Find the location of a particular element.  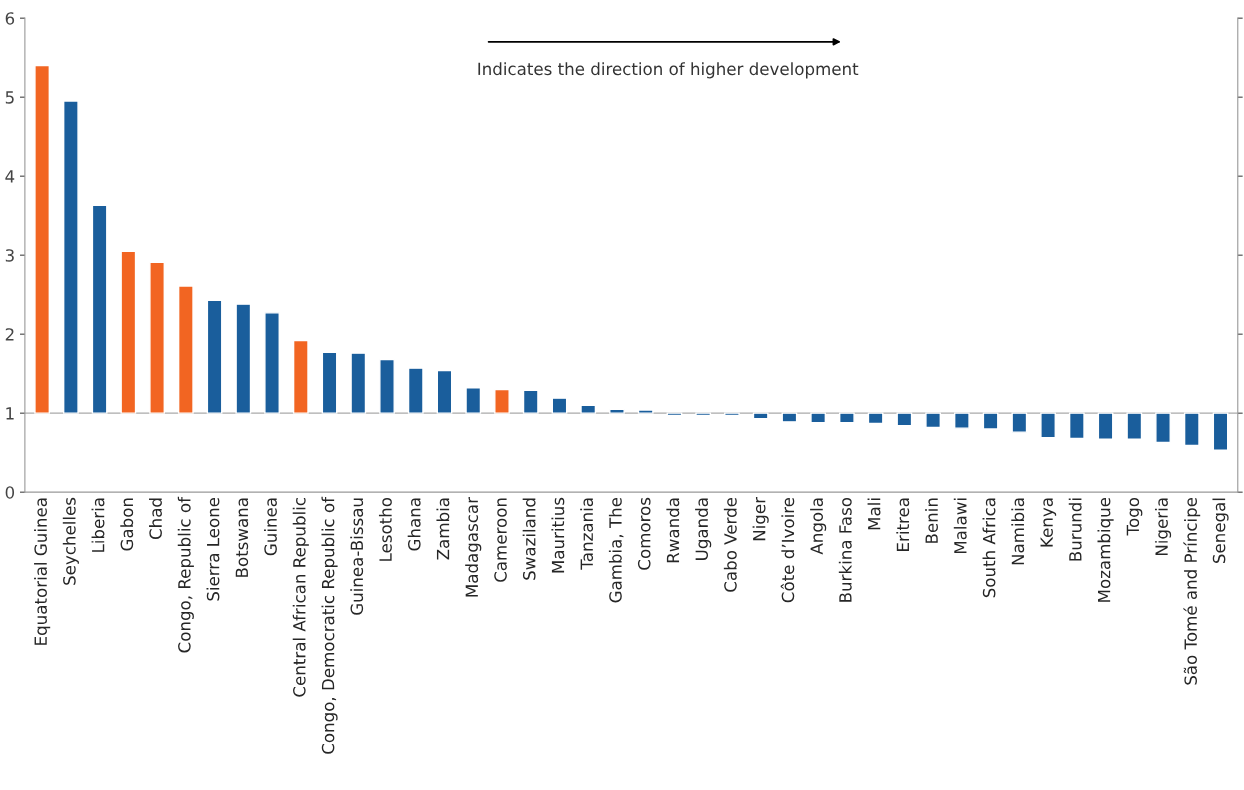

annotation: Indicates the direction of higher development is located at coordinates (668, 70).